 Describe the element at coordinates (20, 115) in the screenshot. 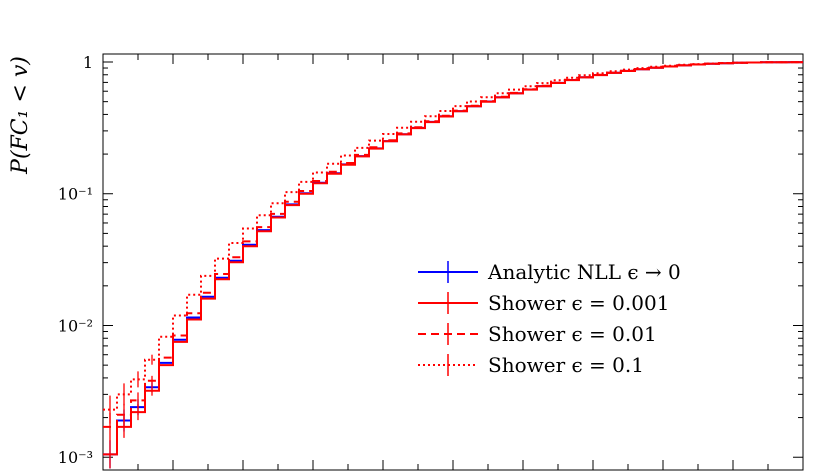

I see `y-axis-label: P(FC₁ < v)` at that location.